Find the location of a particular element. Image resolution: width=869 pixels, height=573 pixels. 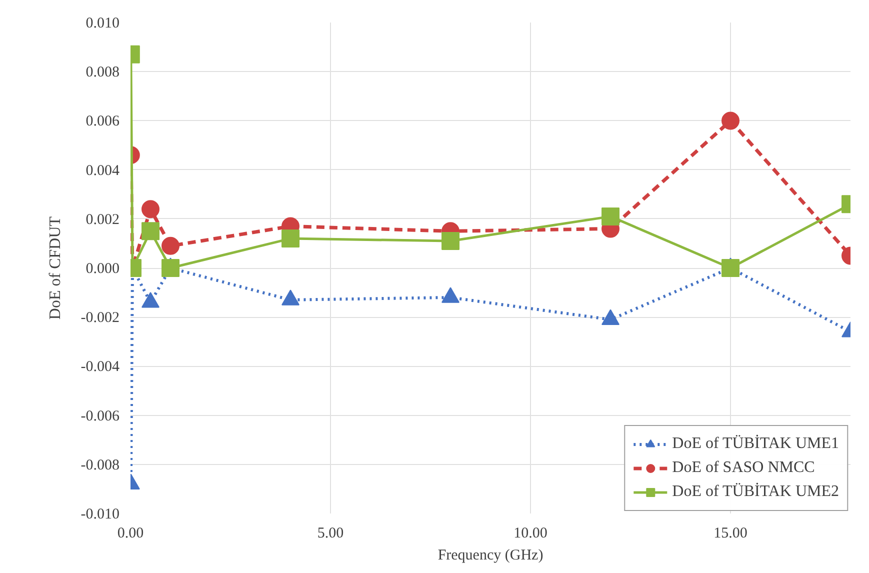

y-tick-label: -0.008 is located at coordinates (100, 465).